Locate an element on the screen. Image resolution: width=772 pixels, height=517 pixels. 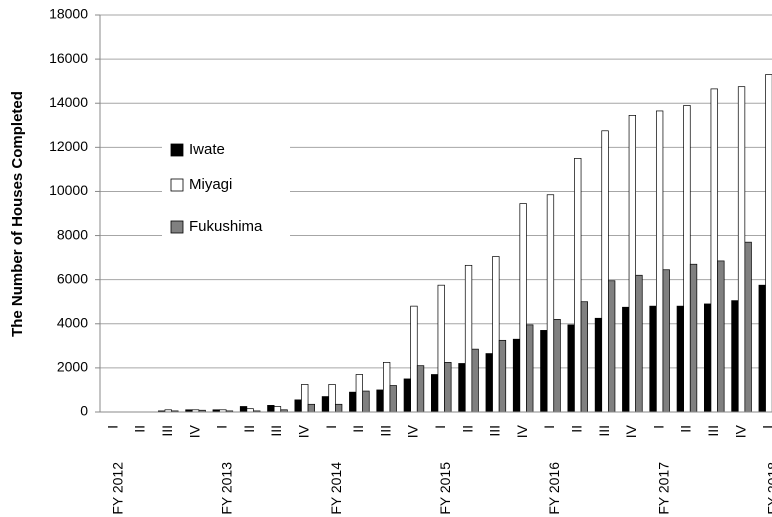
fiscal-year-label: FY 2013 is located at coordinates (227, 488).